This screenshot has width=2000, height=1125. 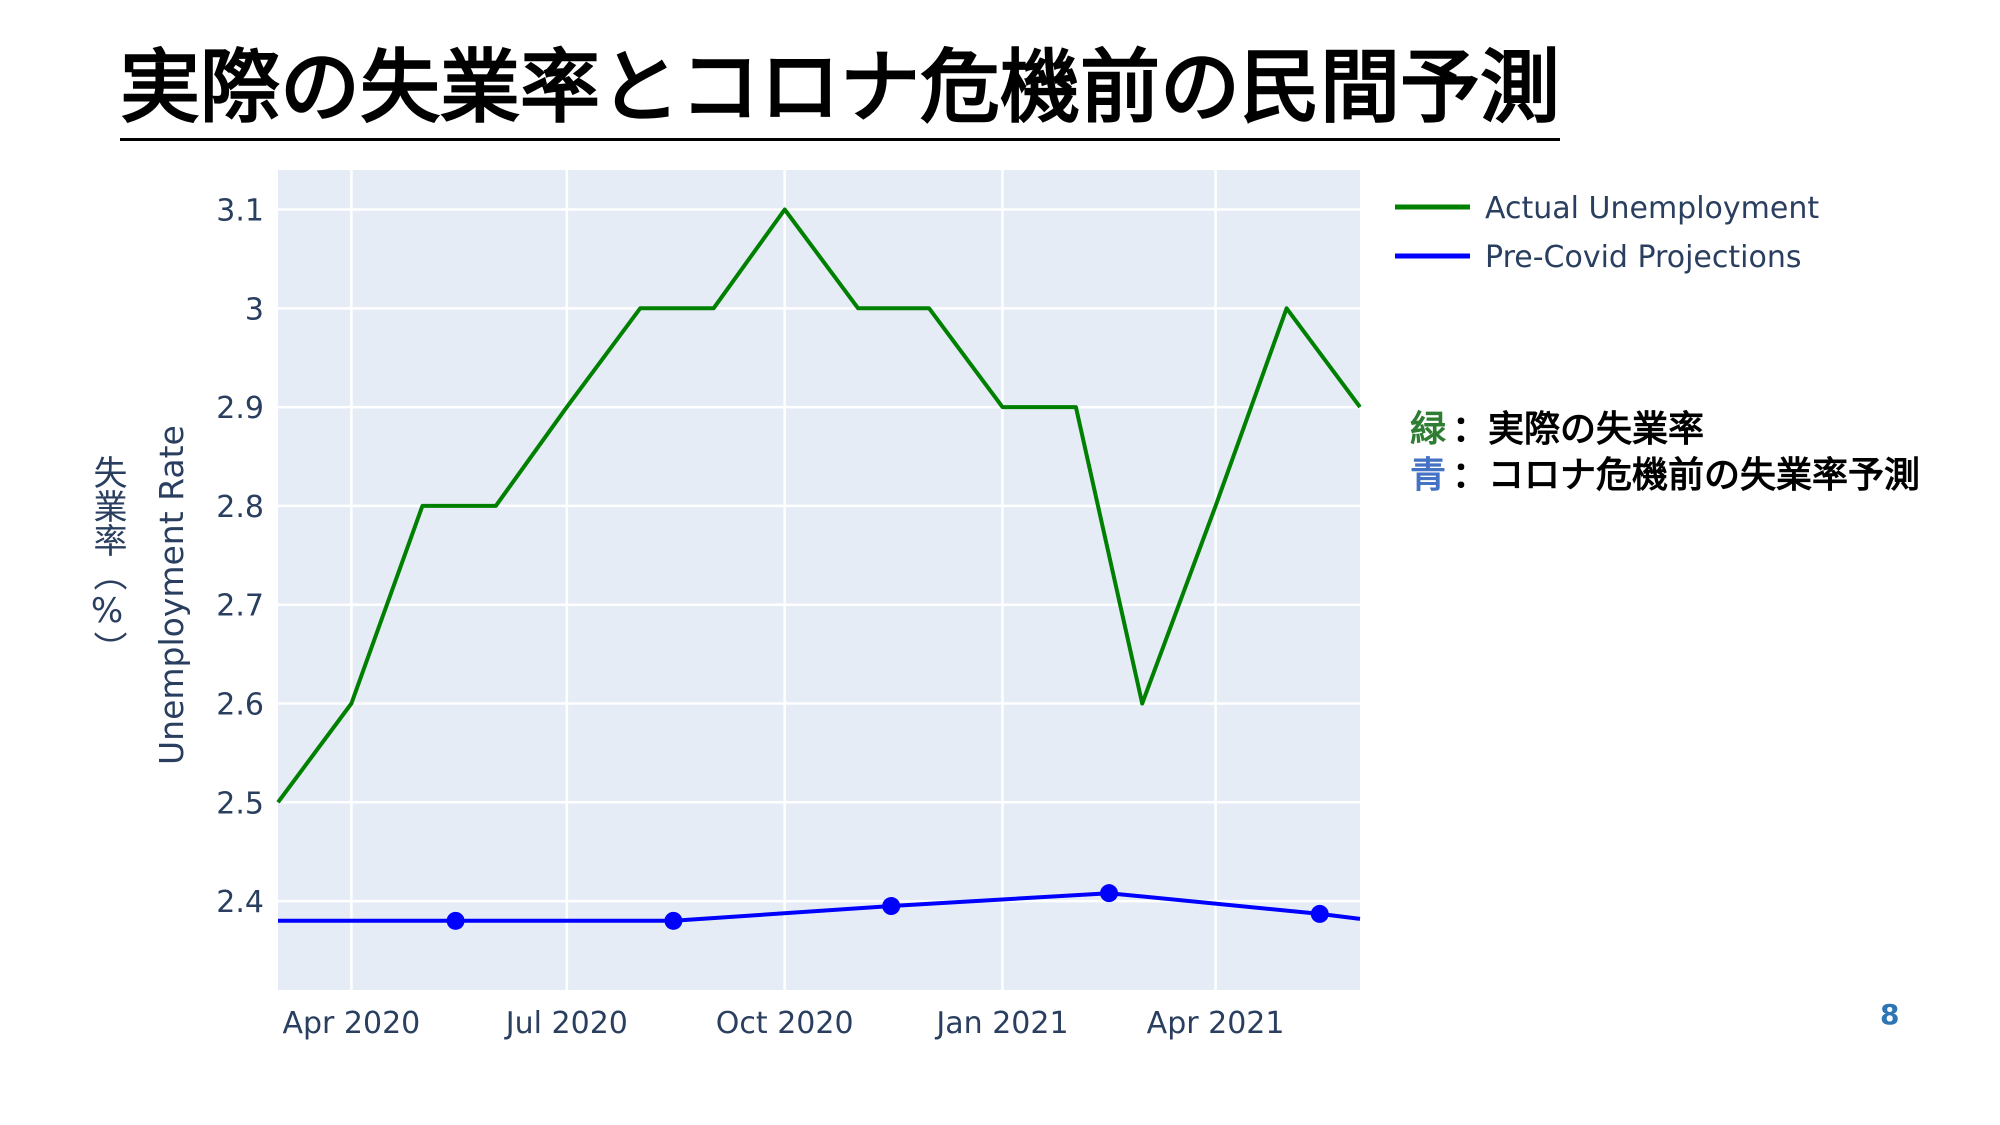 What do you see at coordinates (1001, 1023) in the screenshot?
I see `x-tick-label: Jan 2021` at bounding box center [1001, 1023].